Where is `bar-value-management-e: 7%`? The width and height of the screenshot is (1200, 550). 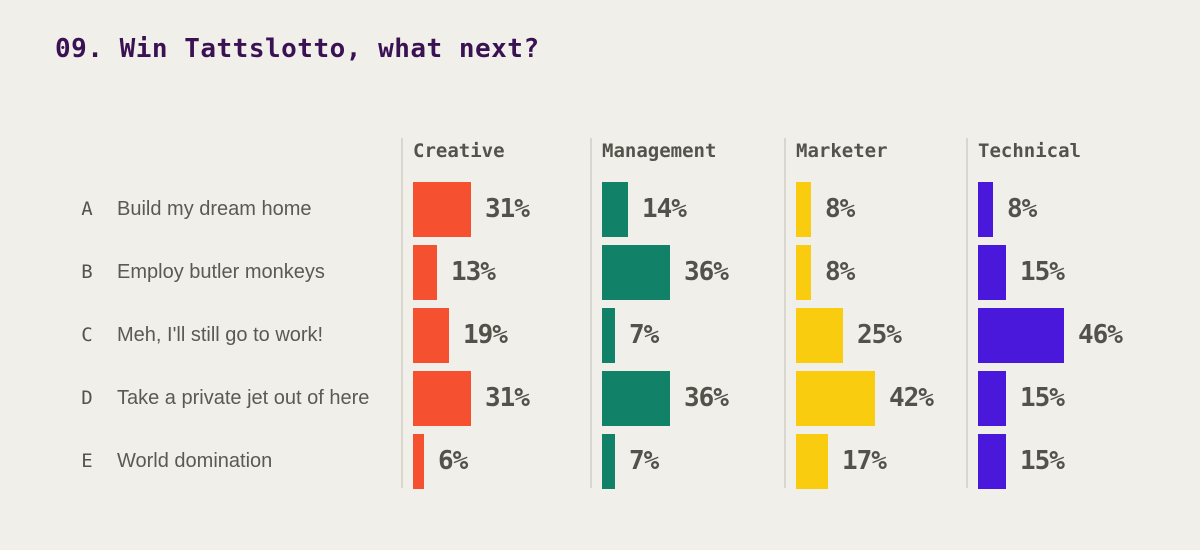
bar-value-management-e: 7% is located at coordinates (644, 461).